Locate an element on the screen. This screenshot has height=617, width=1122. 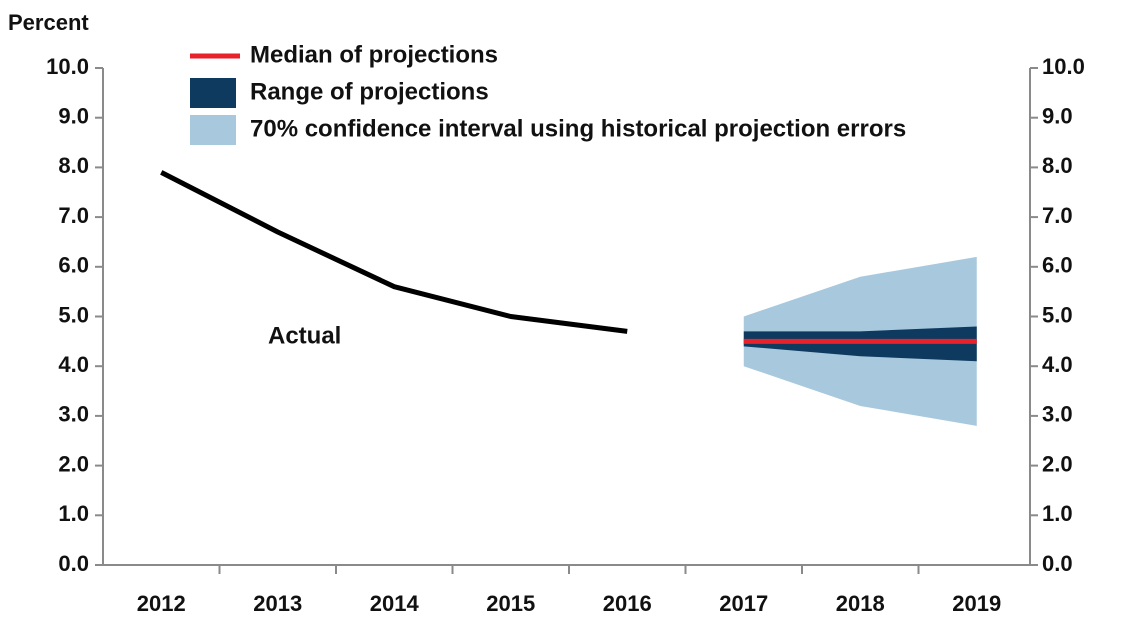
y2-tick-label: 2.0 is located at coordinates (1057, 463).